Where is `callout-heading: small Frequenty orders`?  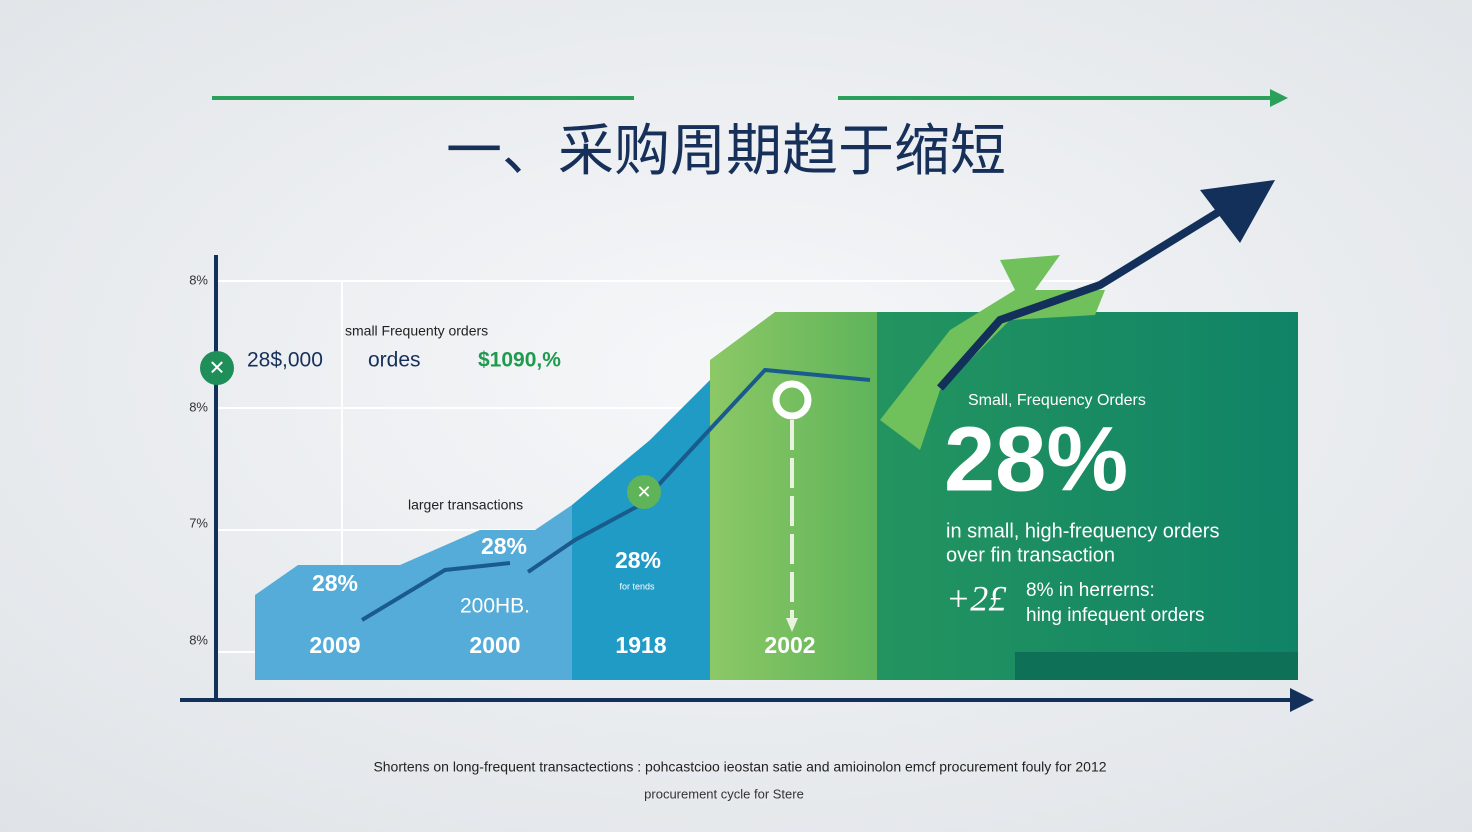
callout-heading: small Frequenty orders is located at coordinates (416, 331).